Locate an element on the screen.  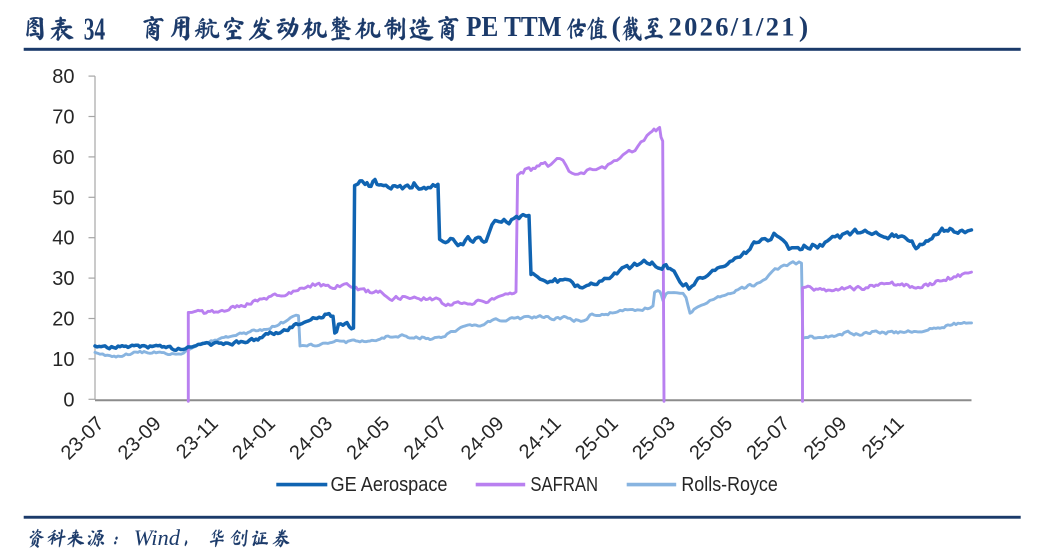
svg-text: 60 is located at coordinates (63, 158).